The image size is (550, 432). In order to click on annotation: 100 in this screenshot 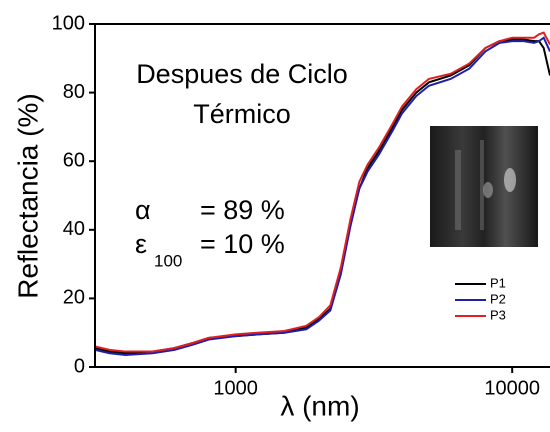, I will do `click(168, 260)`.